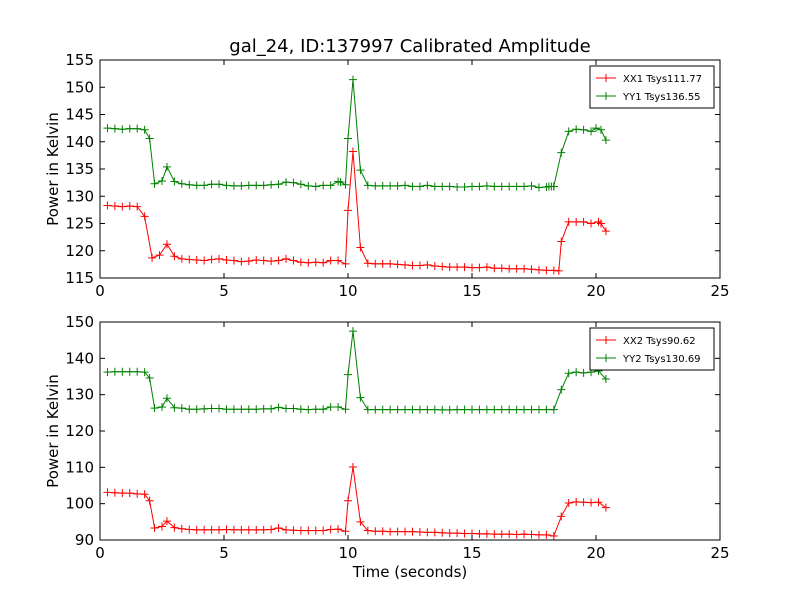 The image size is (800, 600). Describe the element at coordinates (100, 291) in the screenshot. I see `x-tick-label: 0` at that location.